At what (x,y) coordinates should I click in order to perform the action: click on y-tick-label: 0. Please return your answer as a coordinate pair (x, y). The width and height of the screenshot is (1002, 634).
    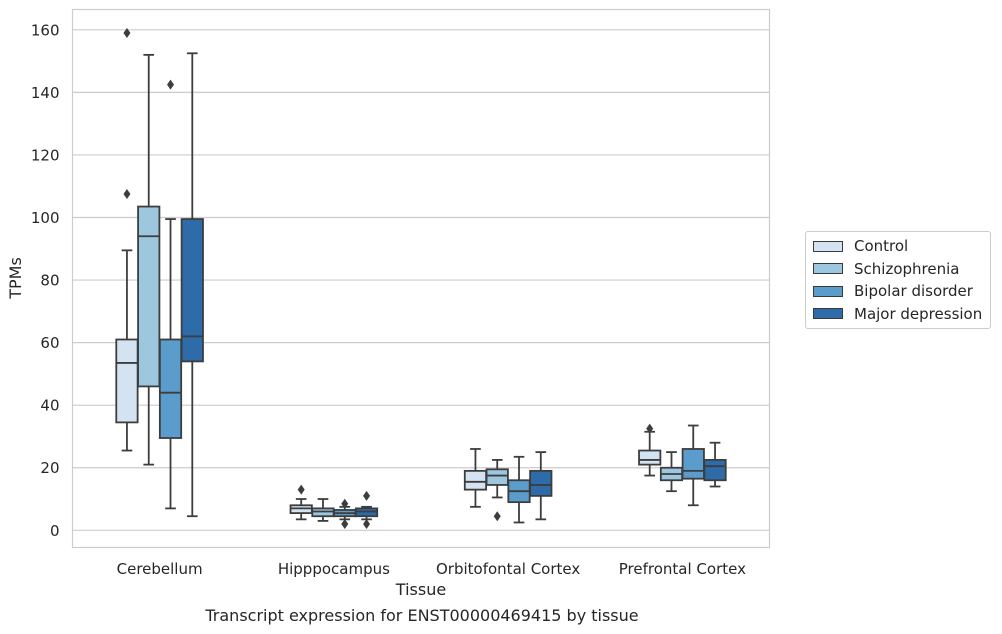
    Looking at the image, I should click on (55, 531).